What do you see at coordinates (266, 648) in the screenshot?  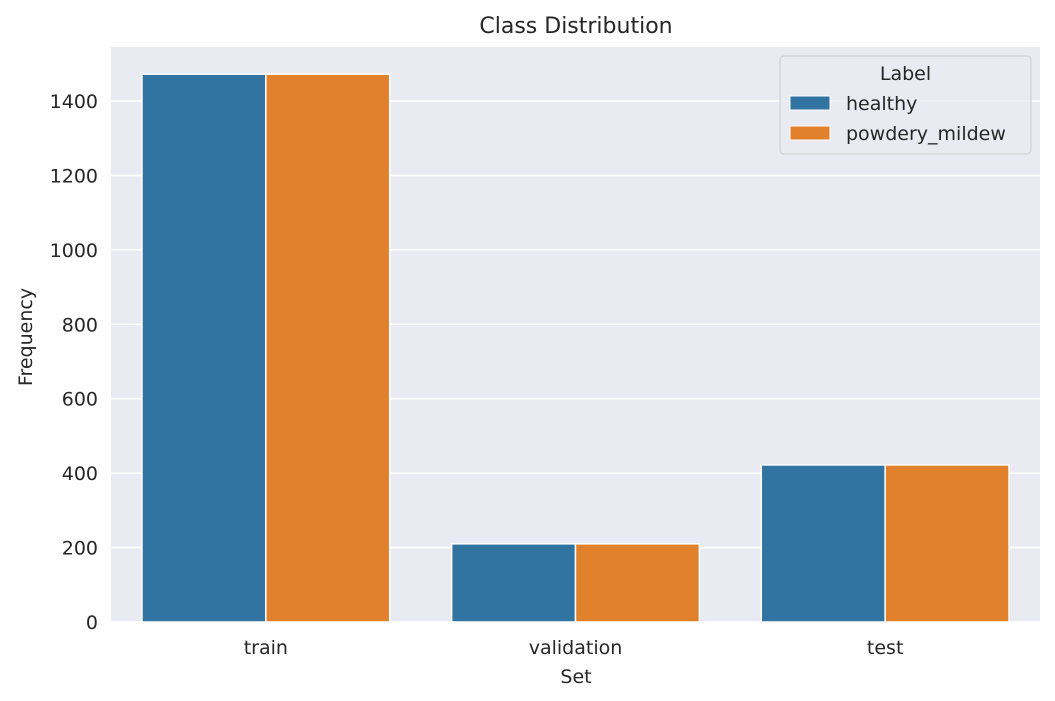 I see `x-tick-label: train` at bounding box center [266, 648].